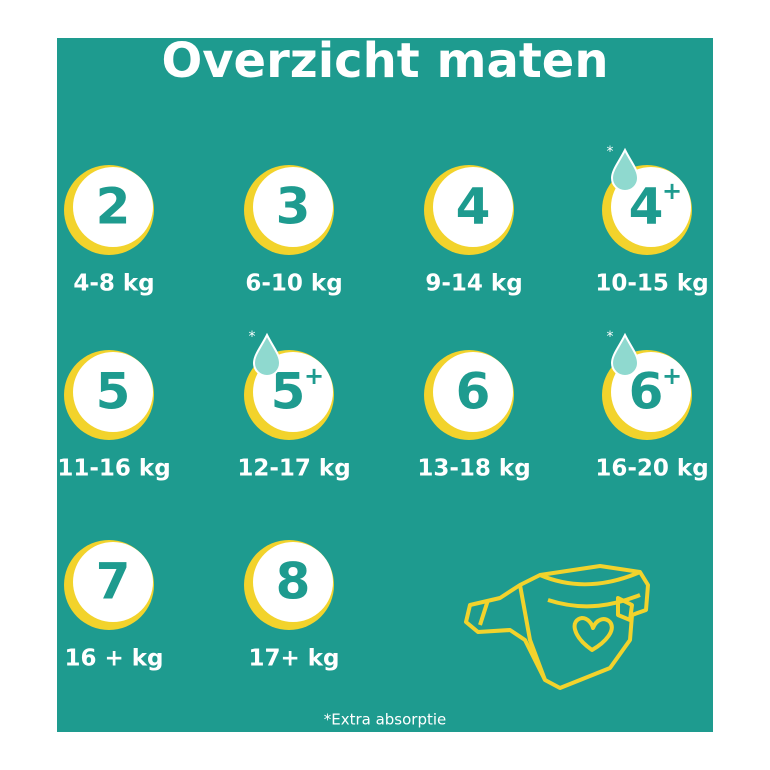  Describe the element at coordinates (293, 469) in the screenshot. I see `weight-label: 12-17 kg` at that location.